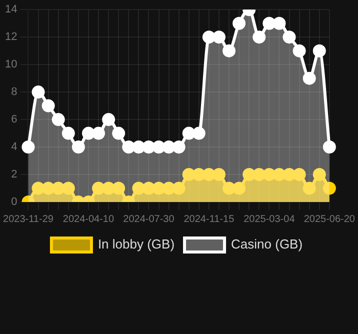  Describe the element at coordinates (270, 219) in the screenshot. I see `x-tick-label: 2025-03-04` at that location.